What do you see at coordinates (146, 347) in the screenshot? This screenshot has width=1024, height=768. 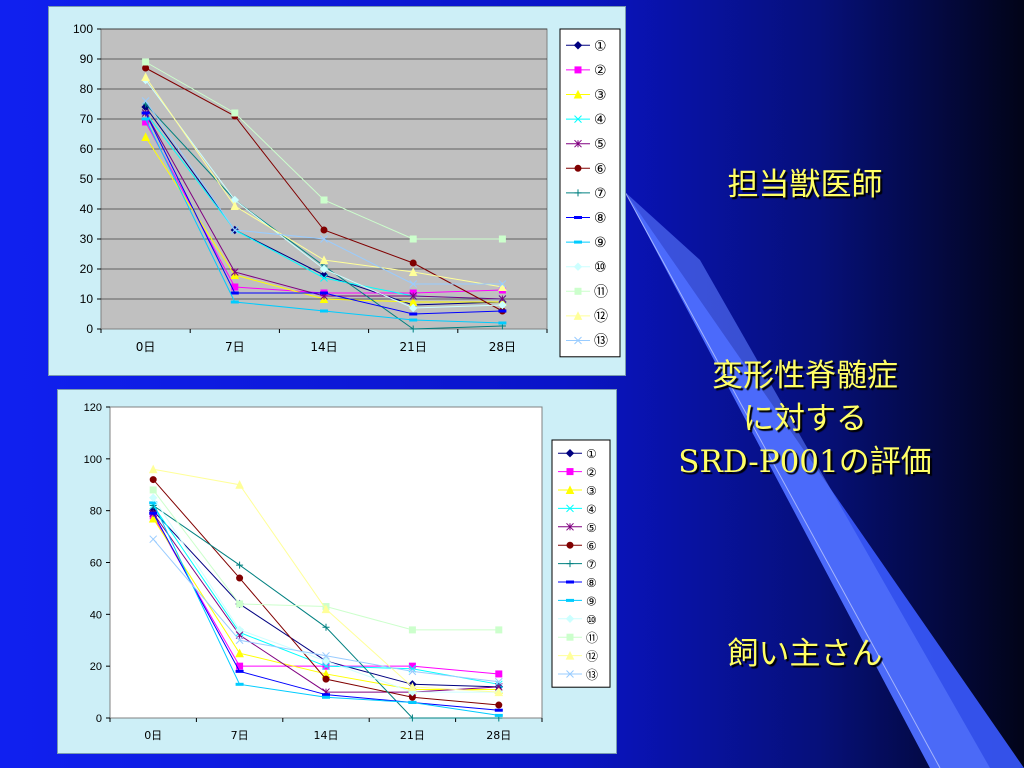 I see `x-tick-label: 0日` at bounding box center [146, 347].